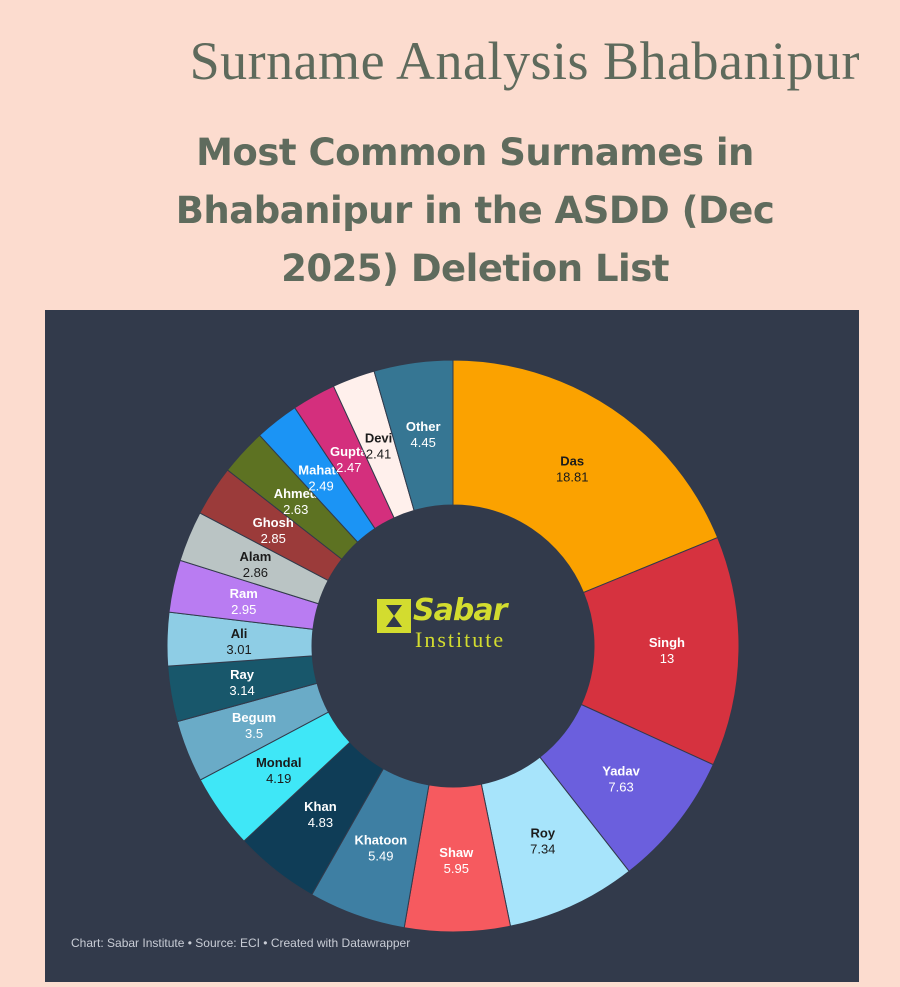 This screenshot has width=900, height=987. I want to click on slice-value-ray: 3.14, so click(241, 690).